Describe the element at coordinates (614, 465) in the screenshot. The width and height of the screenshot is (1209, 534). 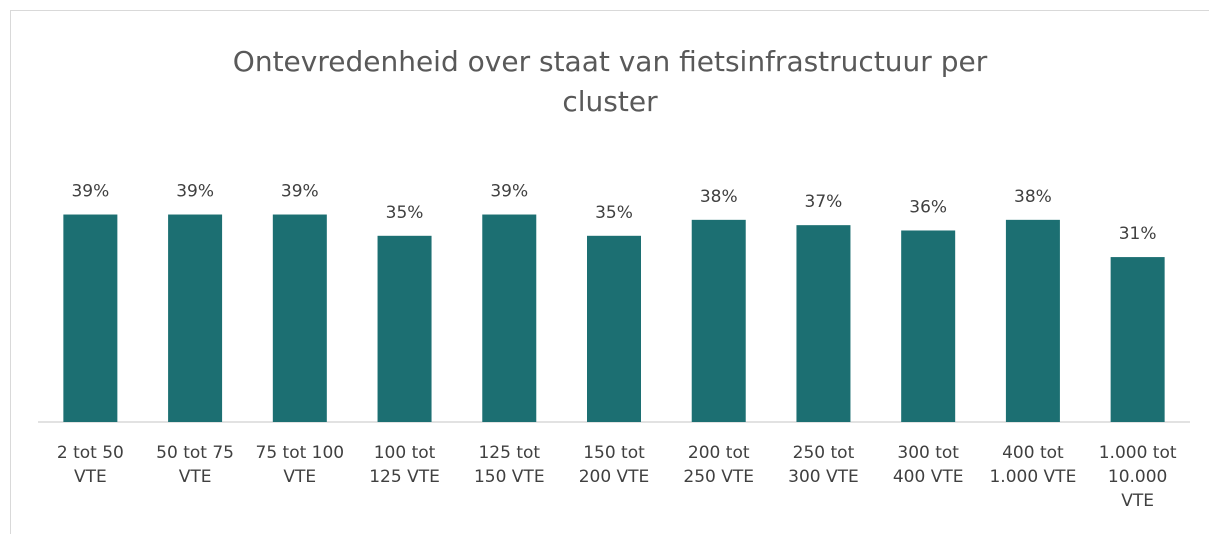
I see `x-tick-label: 150 tot 200 VTE` at that location.